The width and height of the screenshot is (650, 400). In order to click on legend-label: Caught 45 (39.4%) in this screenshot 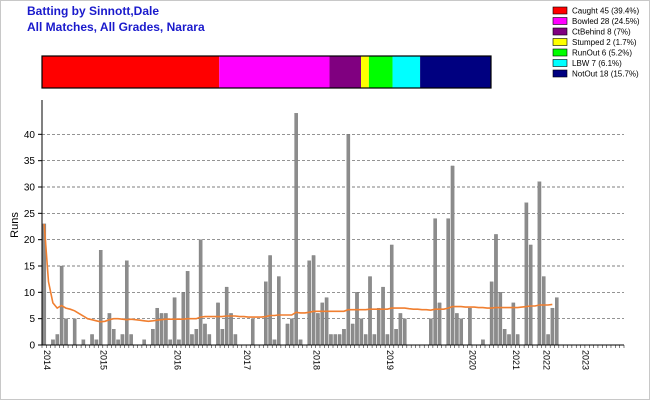, I will do `click(605, 11)`.